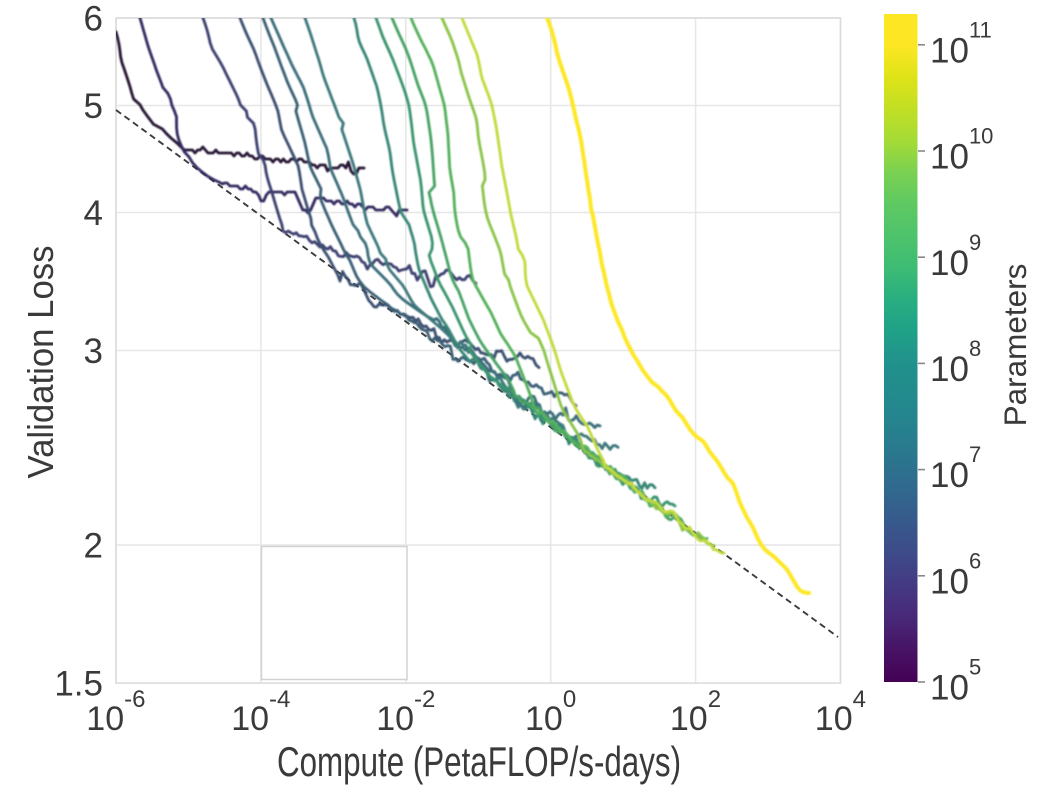 The width and height of the screenshot is (1046, 799). I want to click on svg-text: Parameters, so click(1015, 345).